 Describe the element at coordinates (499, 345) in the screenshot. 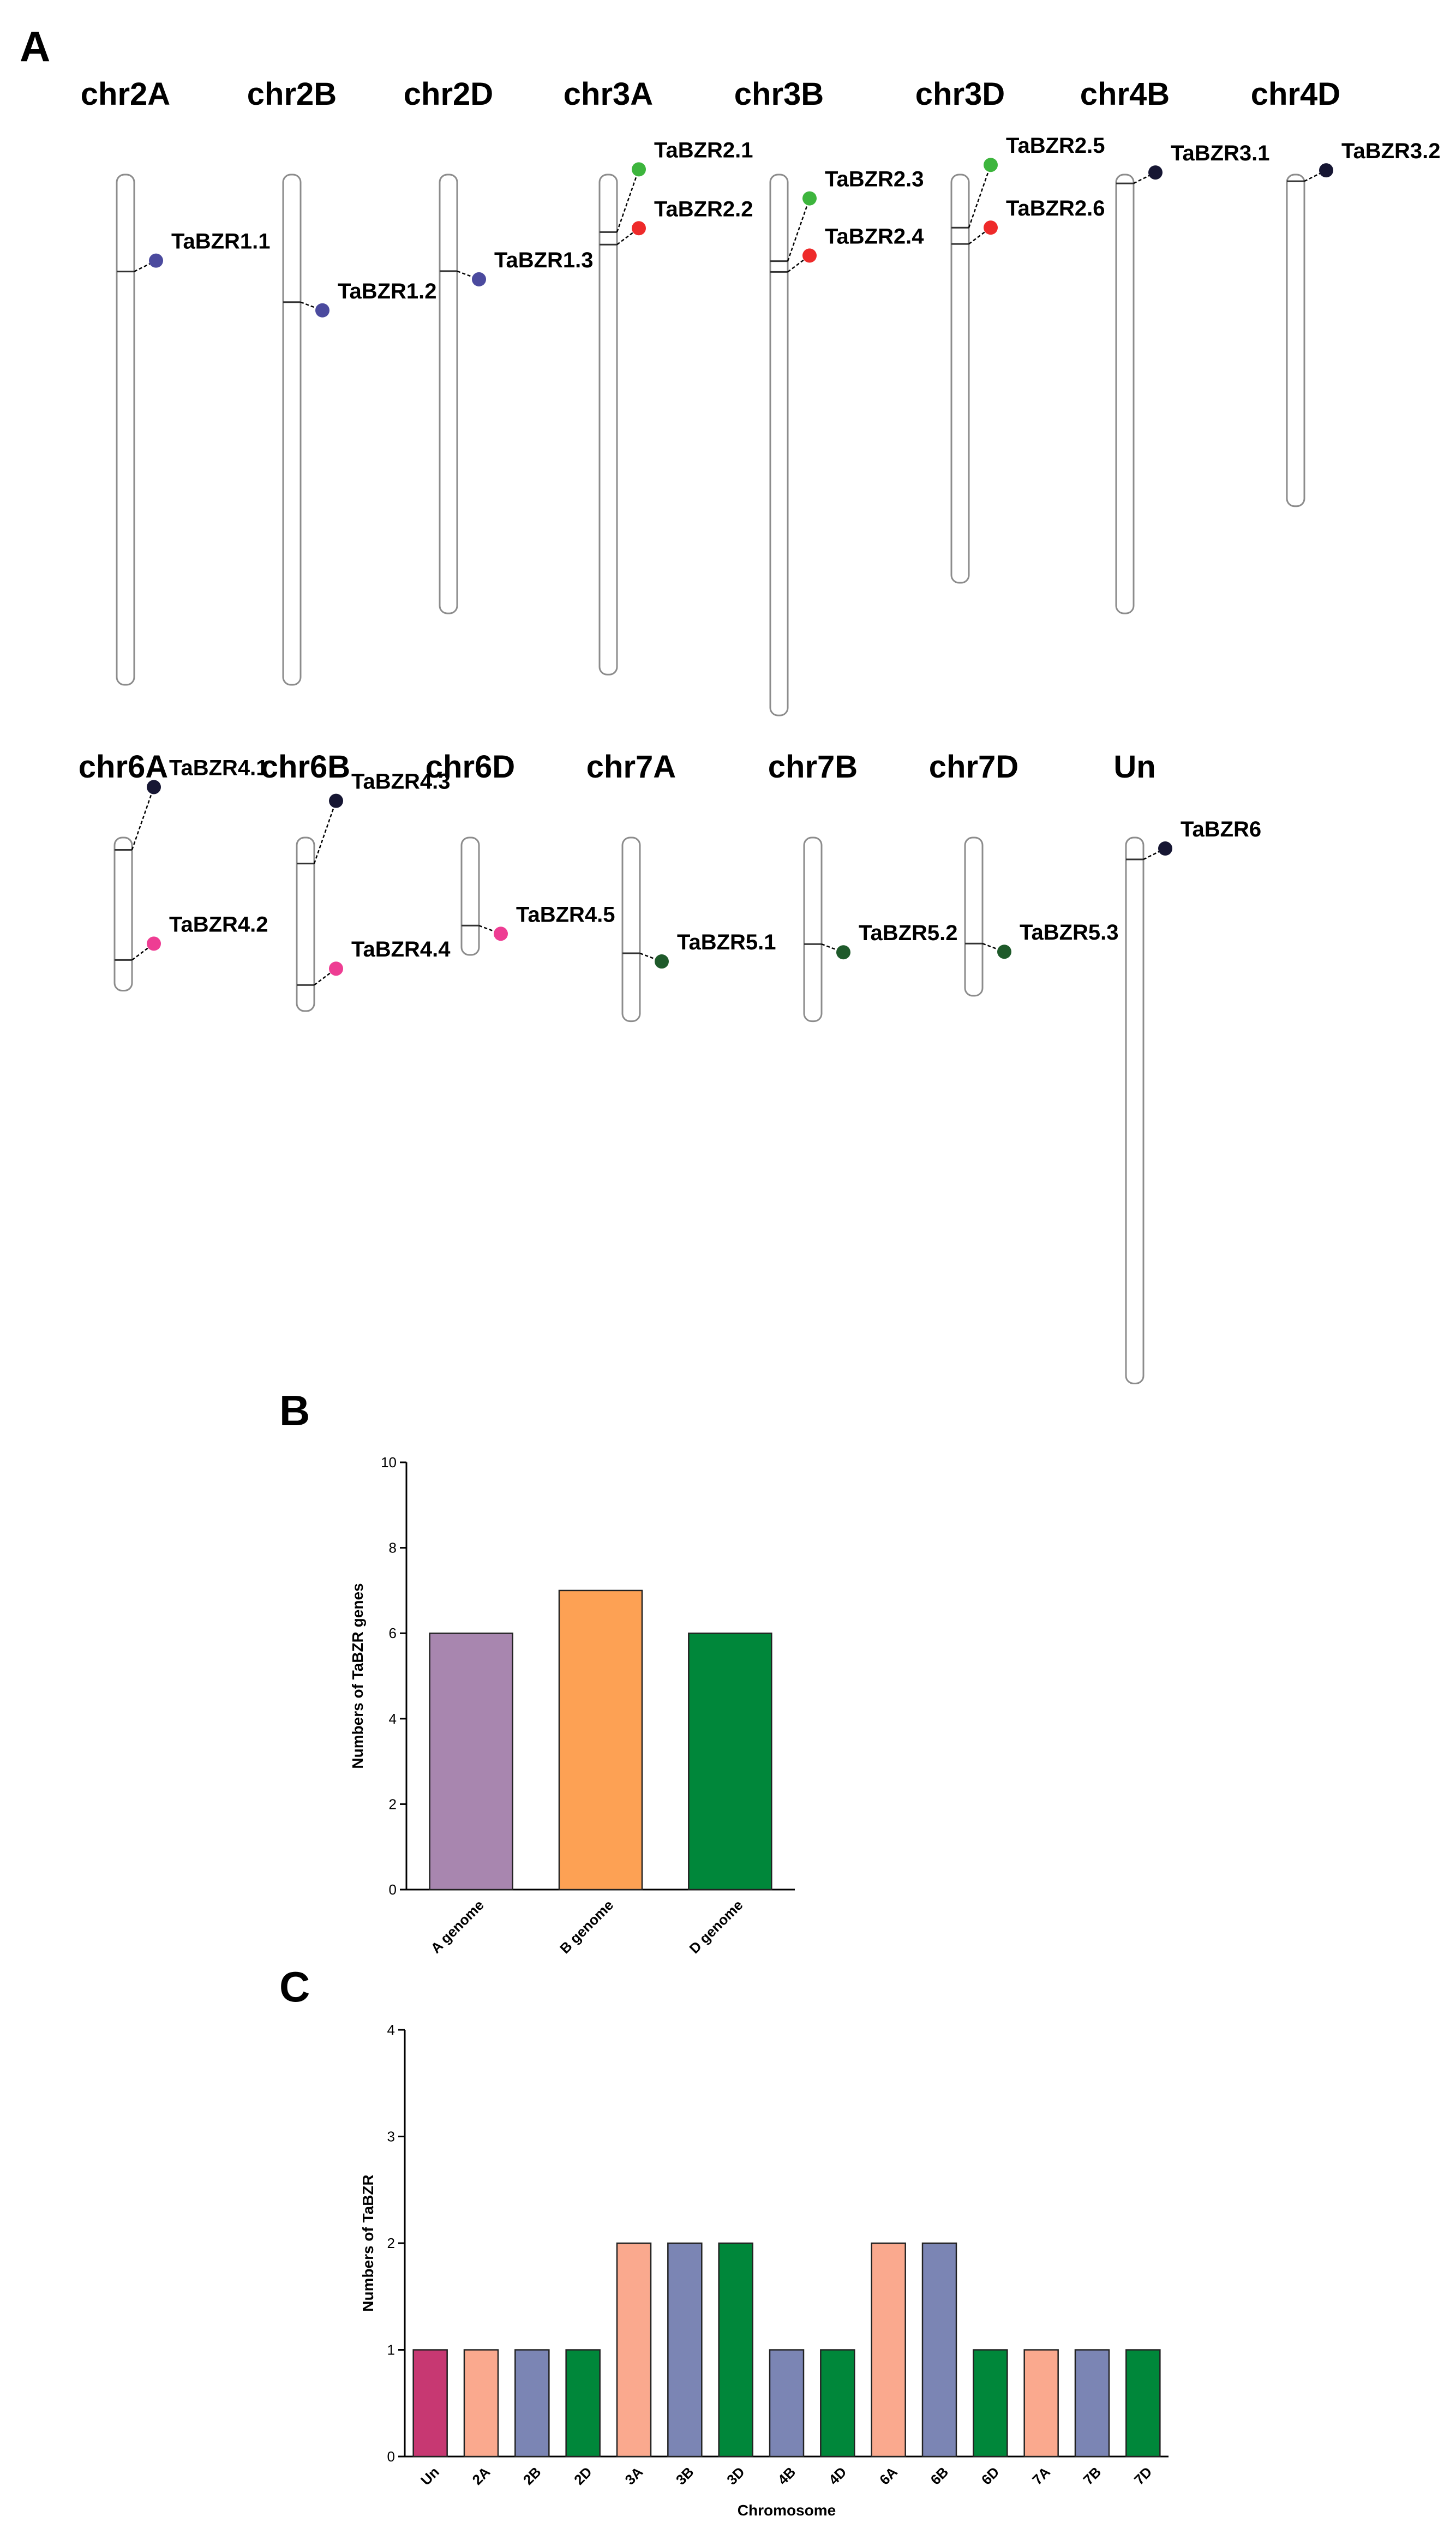

I see `chromosome-chr2D: chr2D TaBZR1.3` at that location.